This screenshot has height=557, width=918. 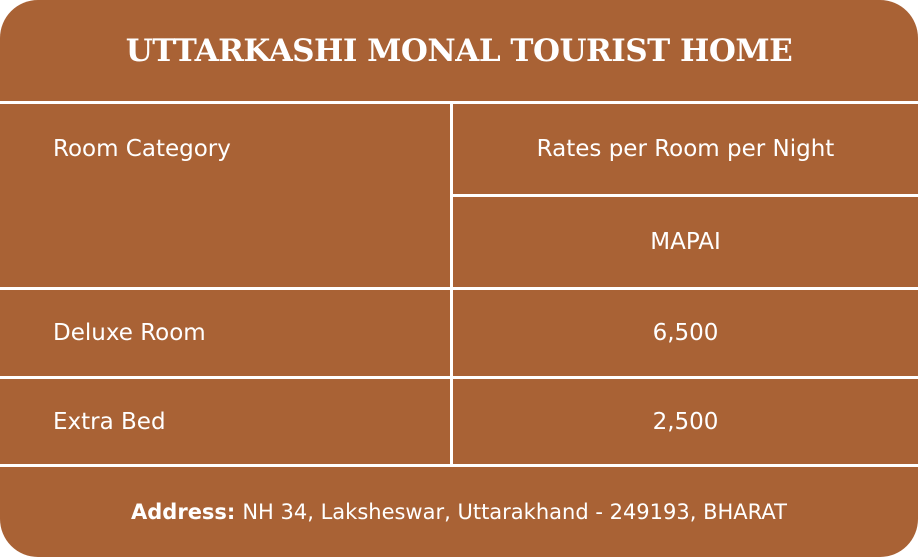 I want to click on table-row-category: Deluxe Room, so click(x=129, y=333).